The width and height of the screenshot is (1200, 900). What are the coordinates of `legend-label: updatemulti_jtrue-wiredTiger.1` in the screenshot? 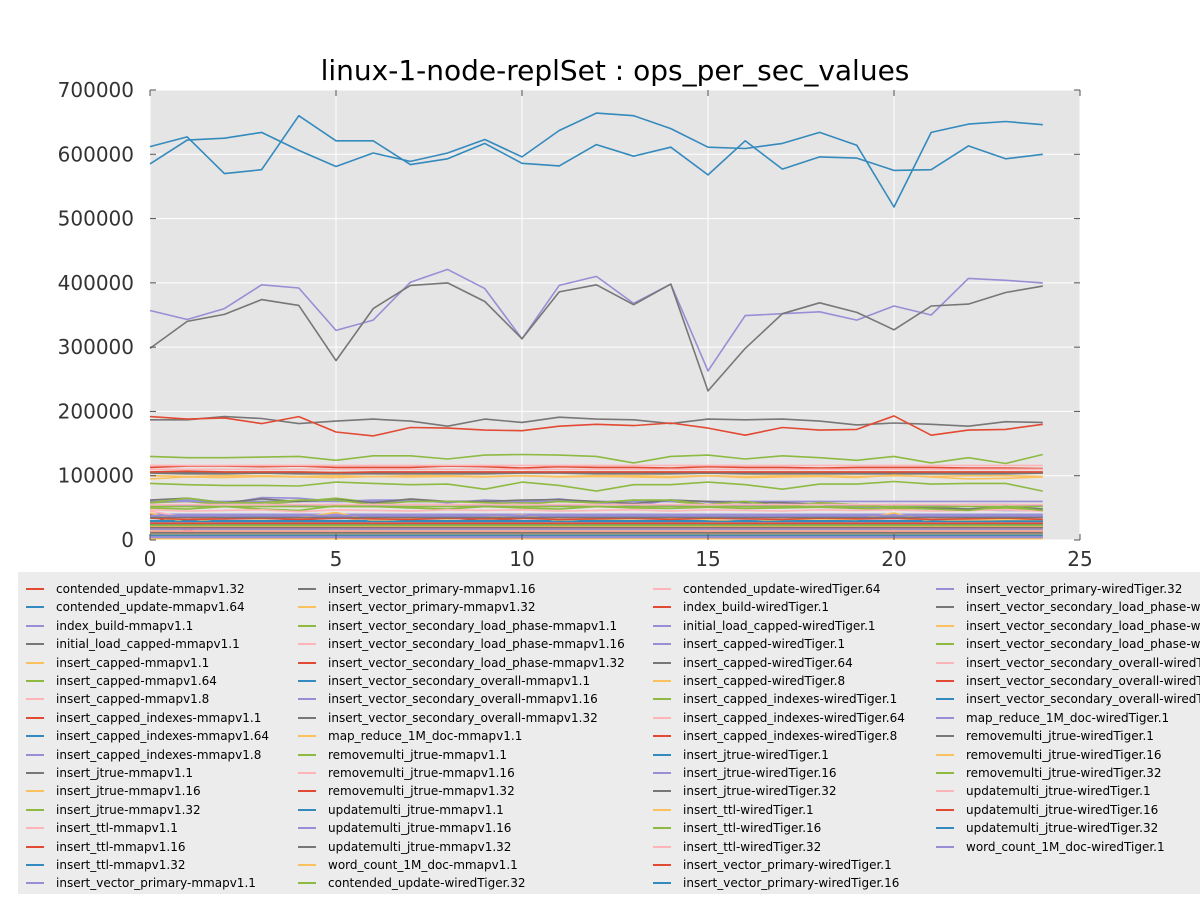 It's located at (1058, 791).